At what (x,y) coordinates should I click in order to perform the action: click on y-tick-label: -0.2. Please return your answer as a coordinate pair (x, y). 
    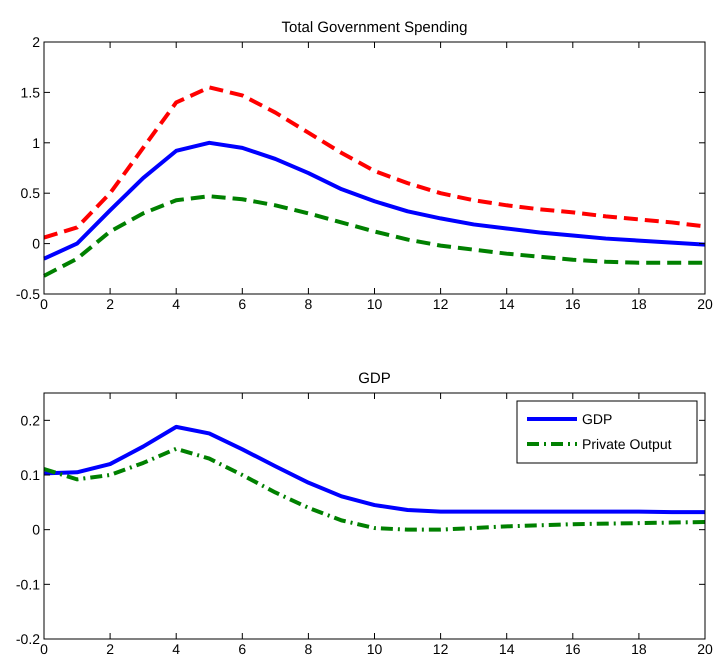
    Looking at the image, I should click on (28, 639).